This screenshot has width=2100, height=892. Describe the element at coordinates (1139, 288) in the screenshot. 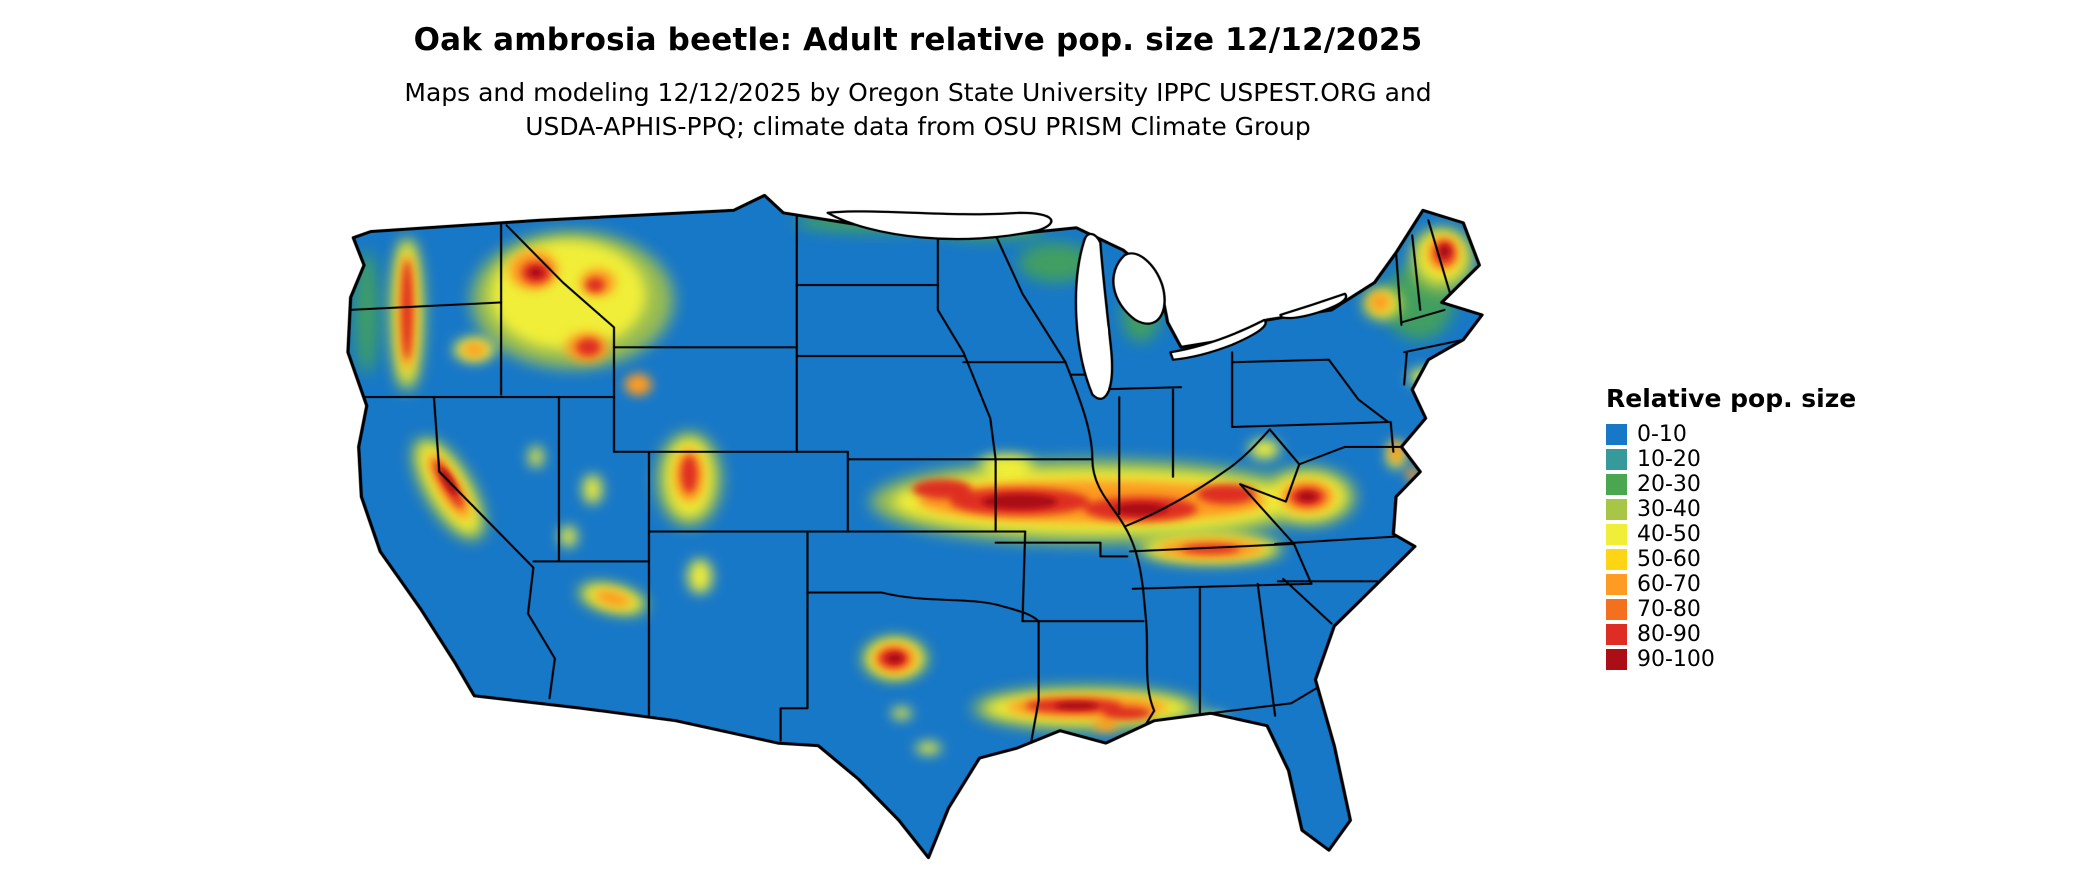

I see `lake-huron` at that location.